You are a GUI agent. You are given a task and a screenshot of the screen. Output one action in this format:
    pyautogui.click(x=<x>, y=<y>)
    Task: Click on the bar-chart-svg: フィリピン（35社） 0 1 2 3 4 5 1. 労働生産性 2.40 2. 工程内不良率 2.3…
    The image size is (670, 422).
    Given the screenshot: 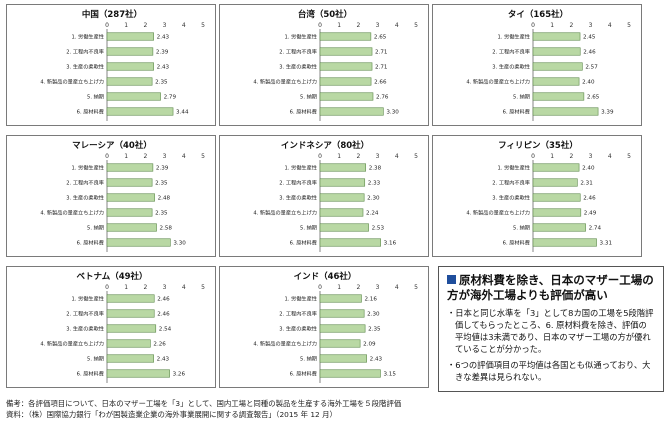 What is the action you would take?
    pyautogui.click(x=548, y=196)
    